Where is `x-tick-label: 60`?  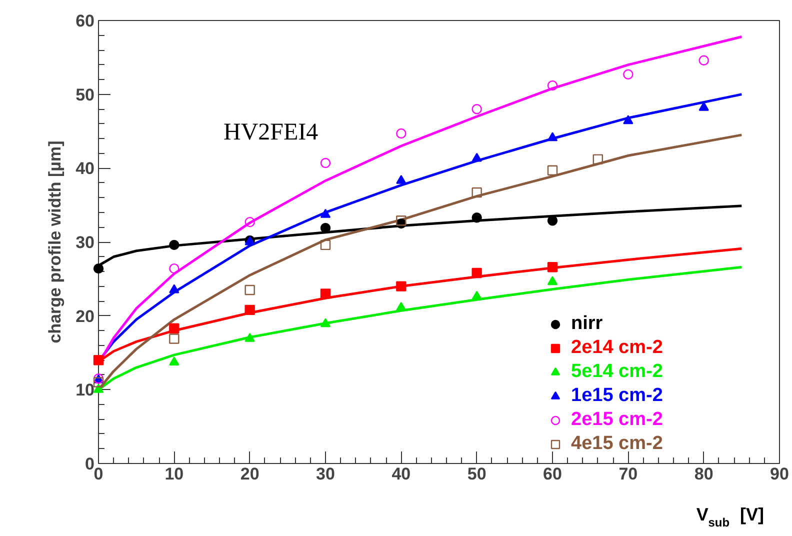 x-tick-label: 60 is located at coordinates (552, 474).